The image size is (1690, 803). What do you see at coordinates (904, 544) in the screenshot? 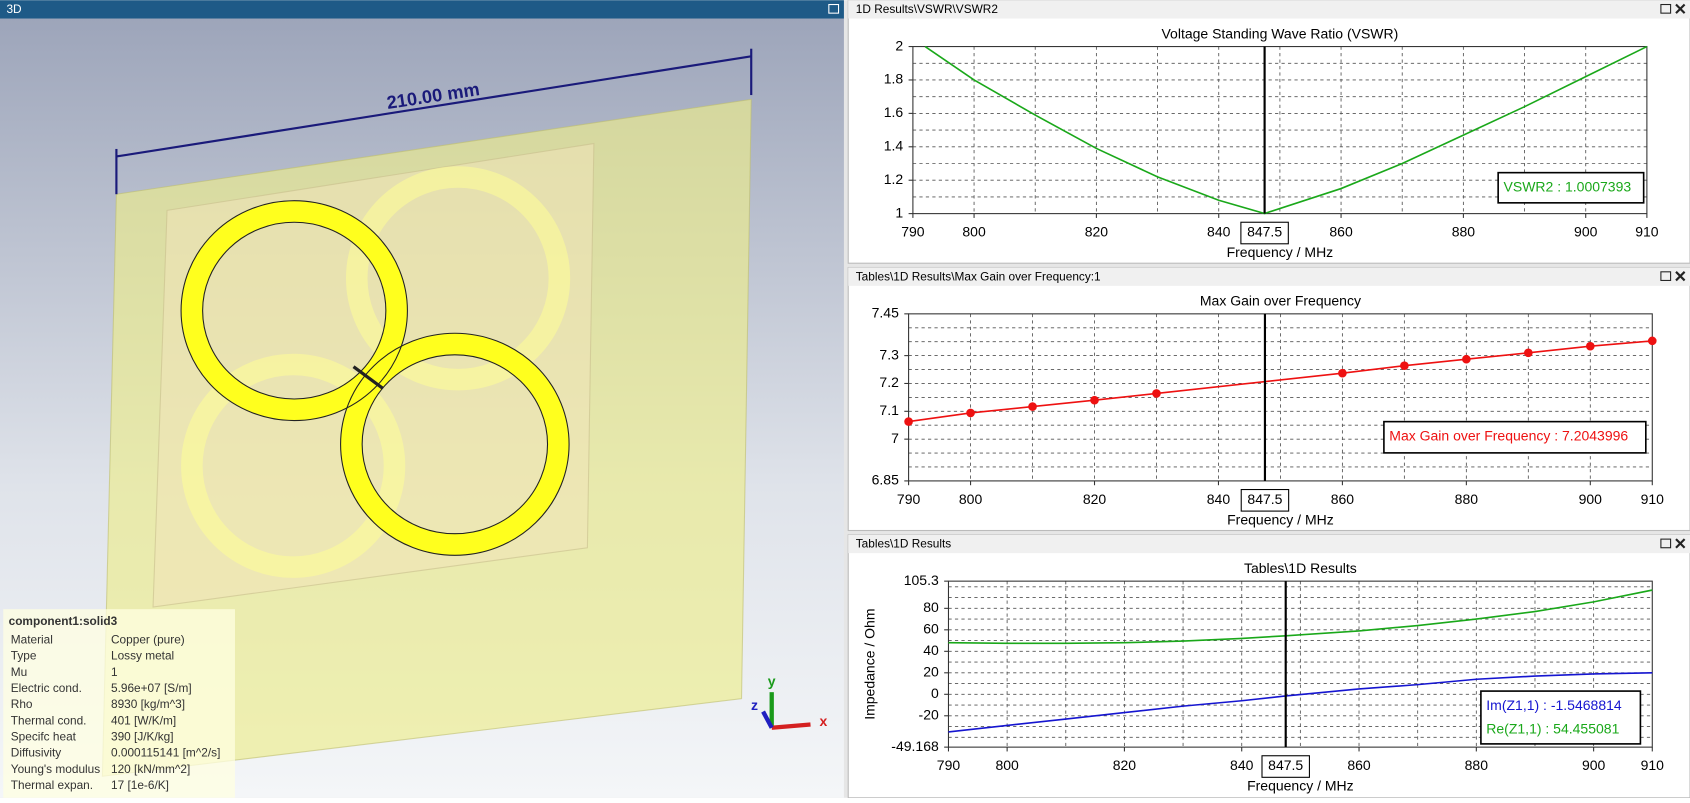
I see `panel-title: Tables\1D Results` at bounding box center [904, 544].